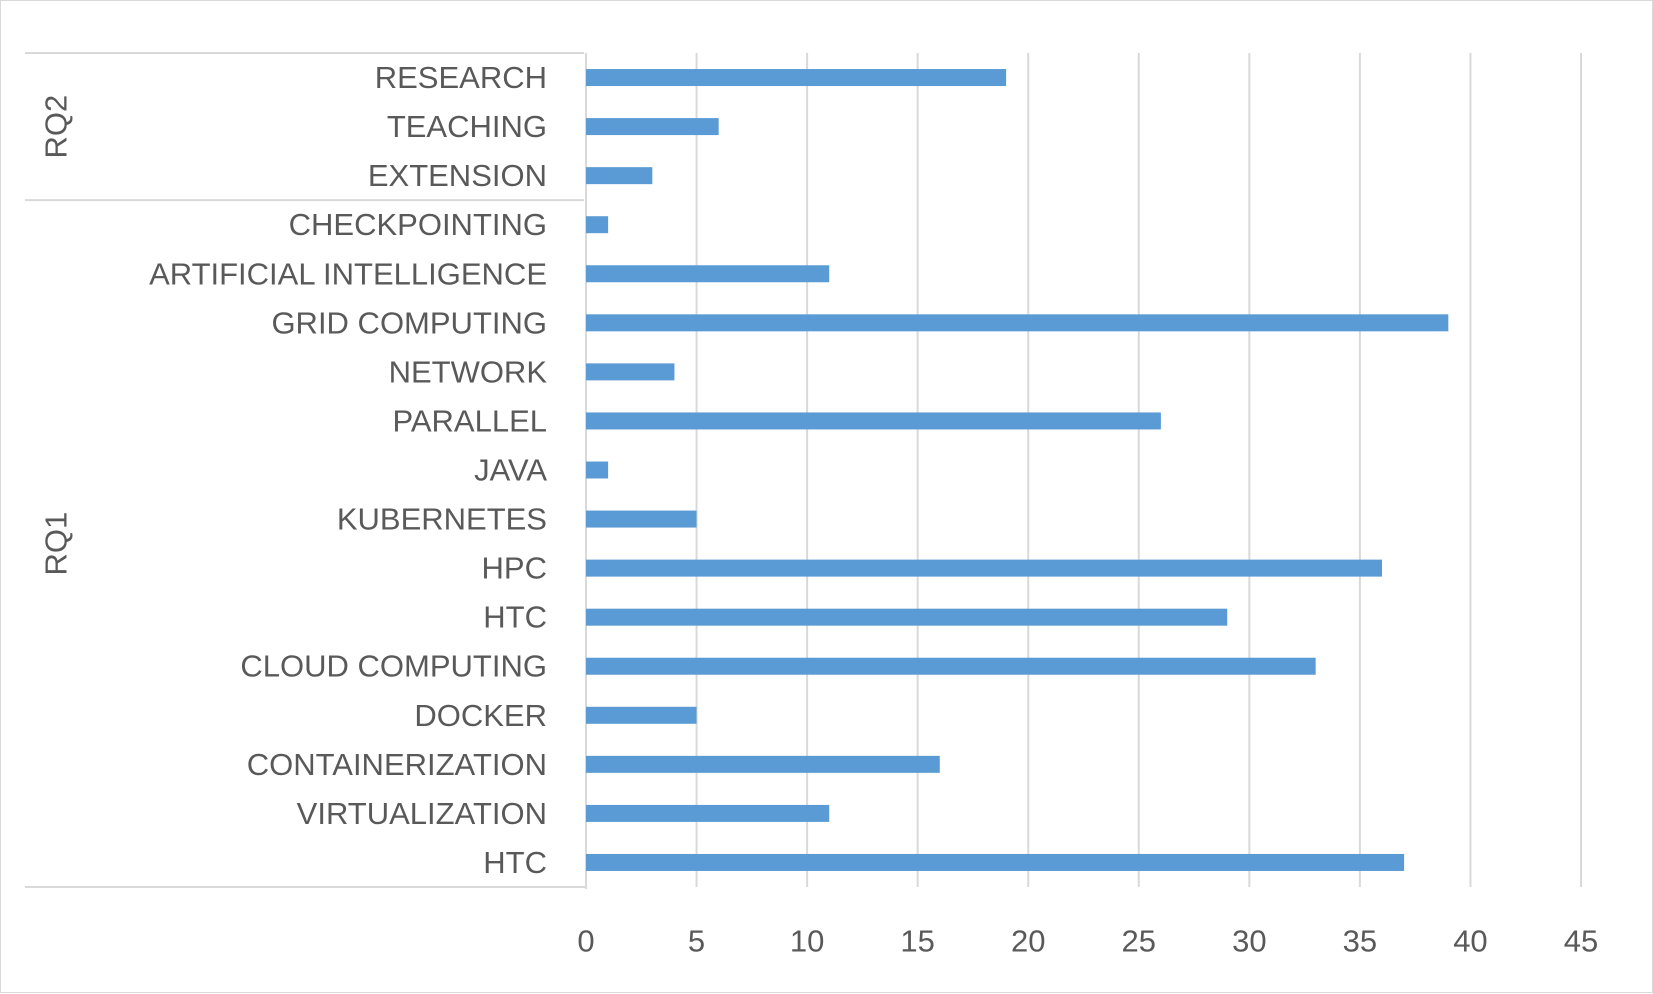 This screenshot has height=994, width=1653. What do you see at coordinates (807, 941) in the screenshot?
I see `x-tick-label: 10` at bounding box center [807, 941].